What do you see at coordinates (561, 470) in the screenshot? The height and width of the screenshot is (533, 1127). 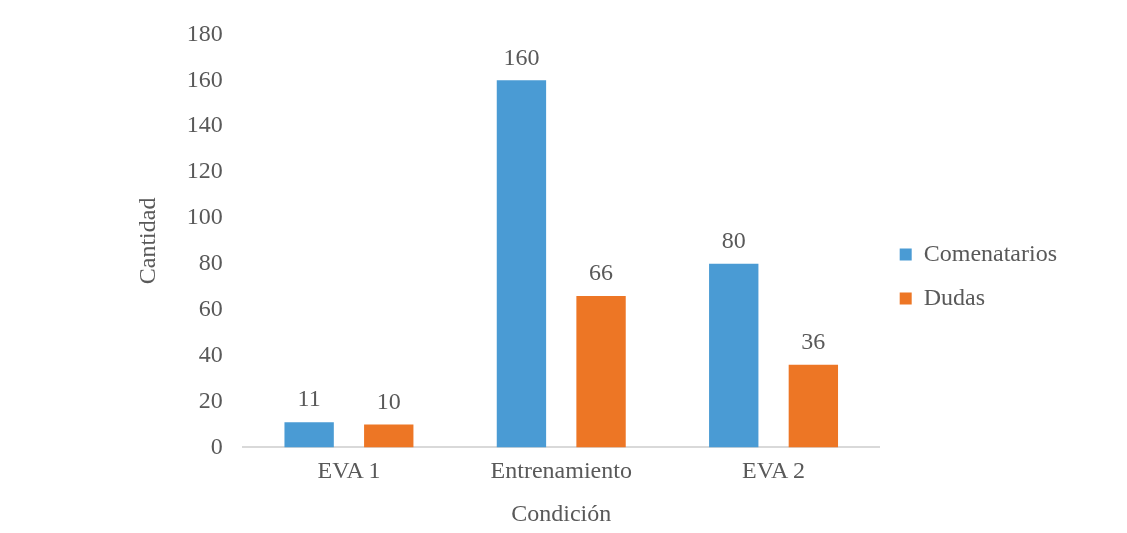 I see `x-tick-label: Entrenamiento` at bounding box center [561, 470].